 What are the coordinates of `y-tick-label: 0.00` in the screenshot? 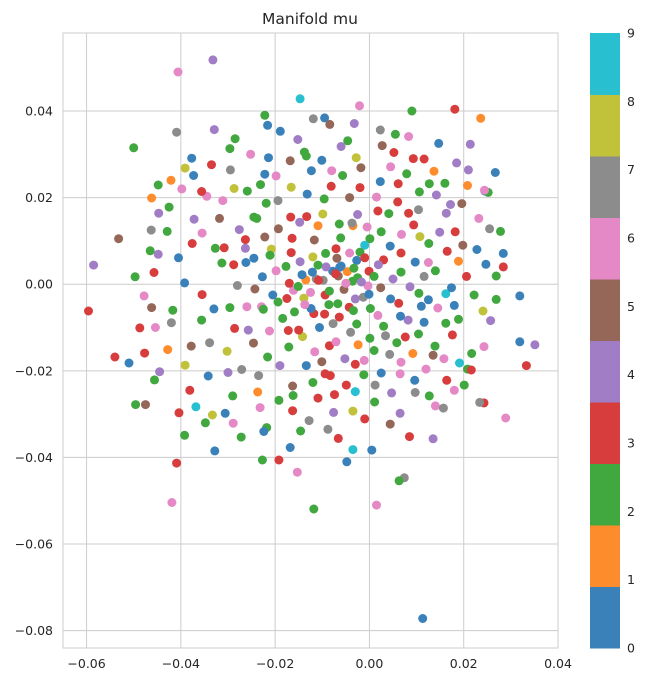 It's located at (39, 284).